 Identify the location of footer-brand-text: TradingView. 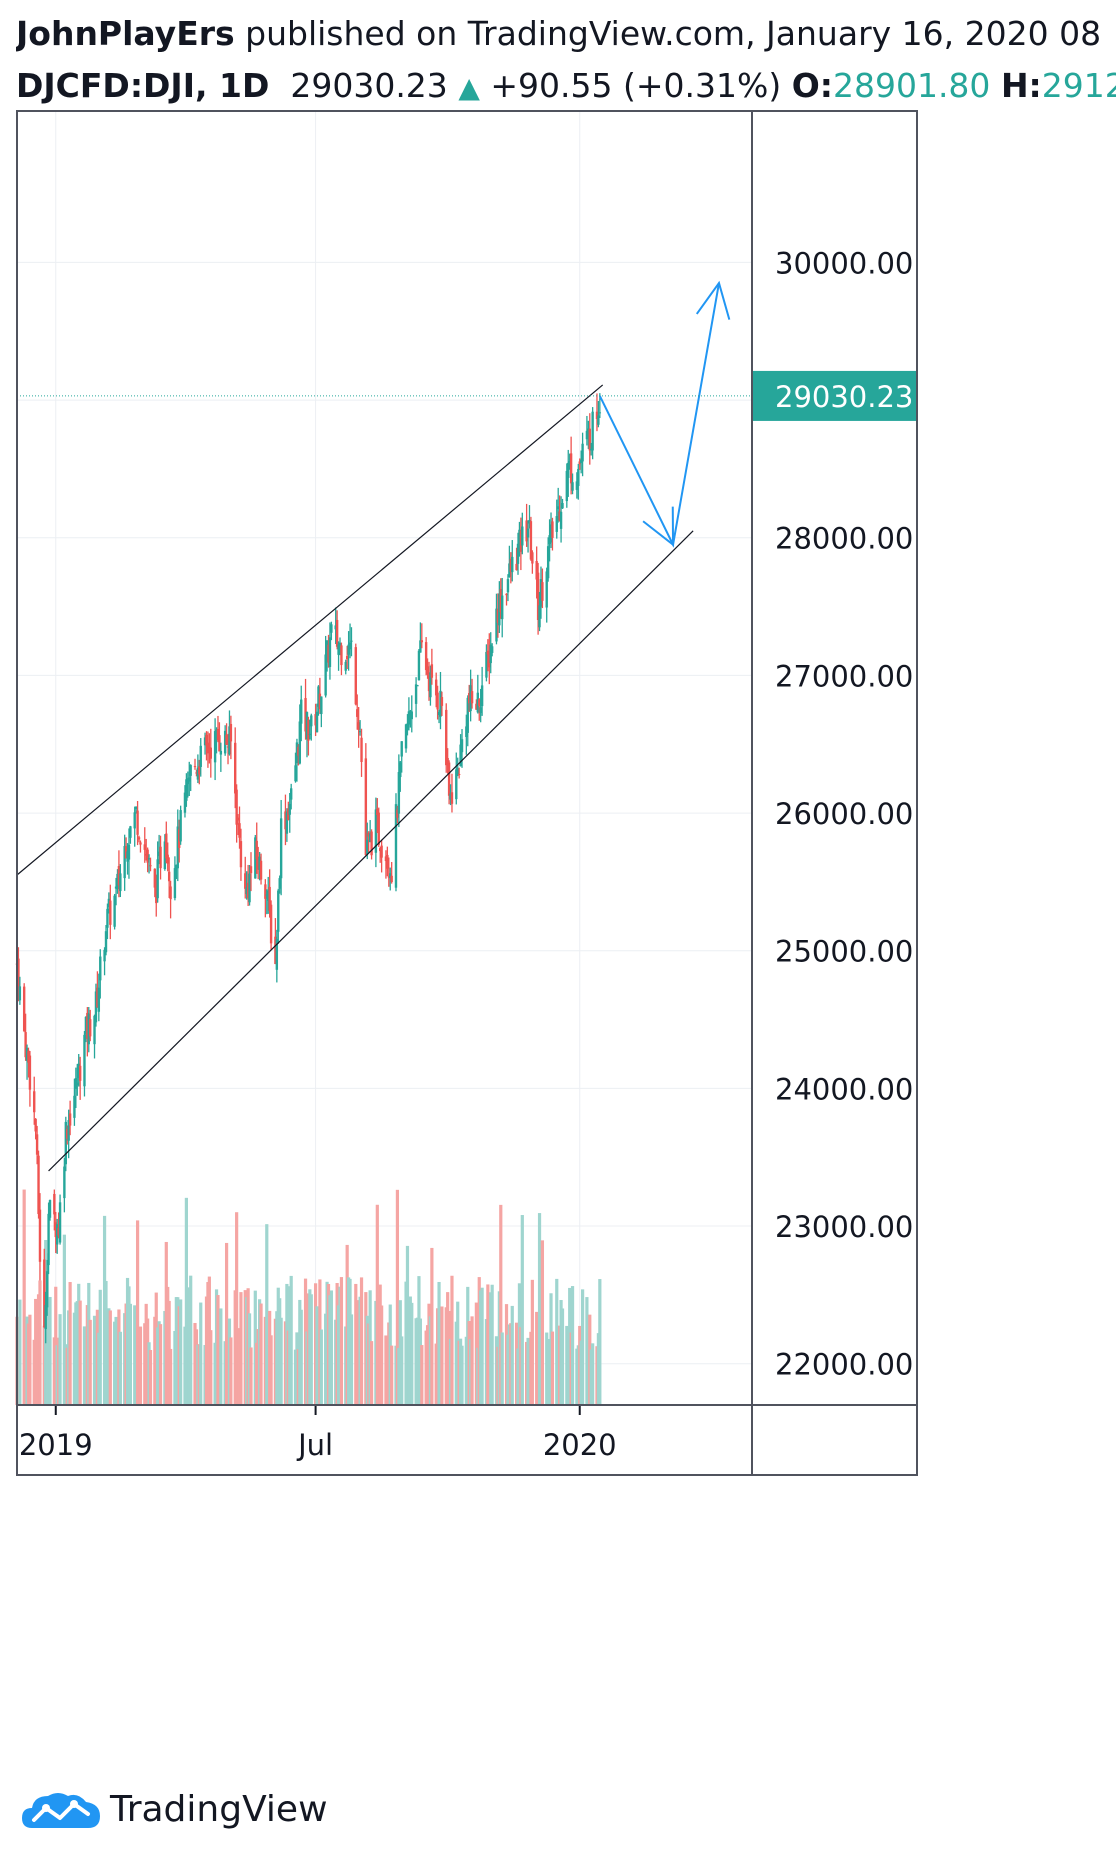
(219, 1809).